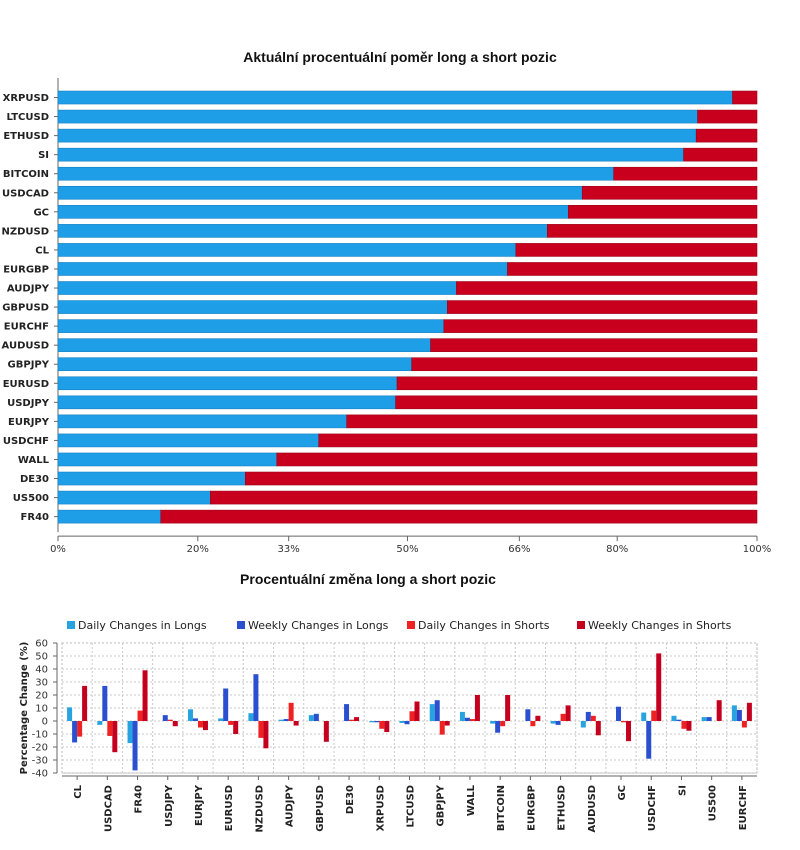 This screenshot has height=850, width=800. I want to click on chart1-category-label: GBPJPY, so click(29, 365).